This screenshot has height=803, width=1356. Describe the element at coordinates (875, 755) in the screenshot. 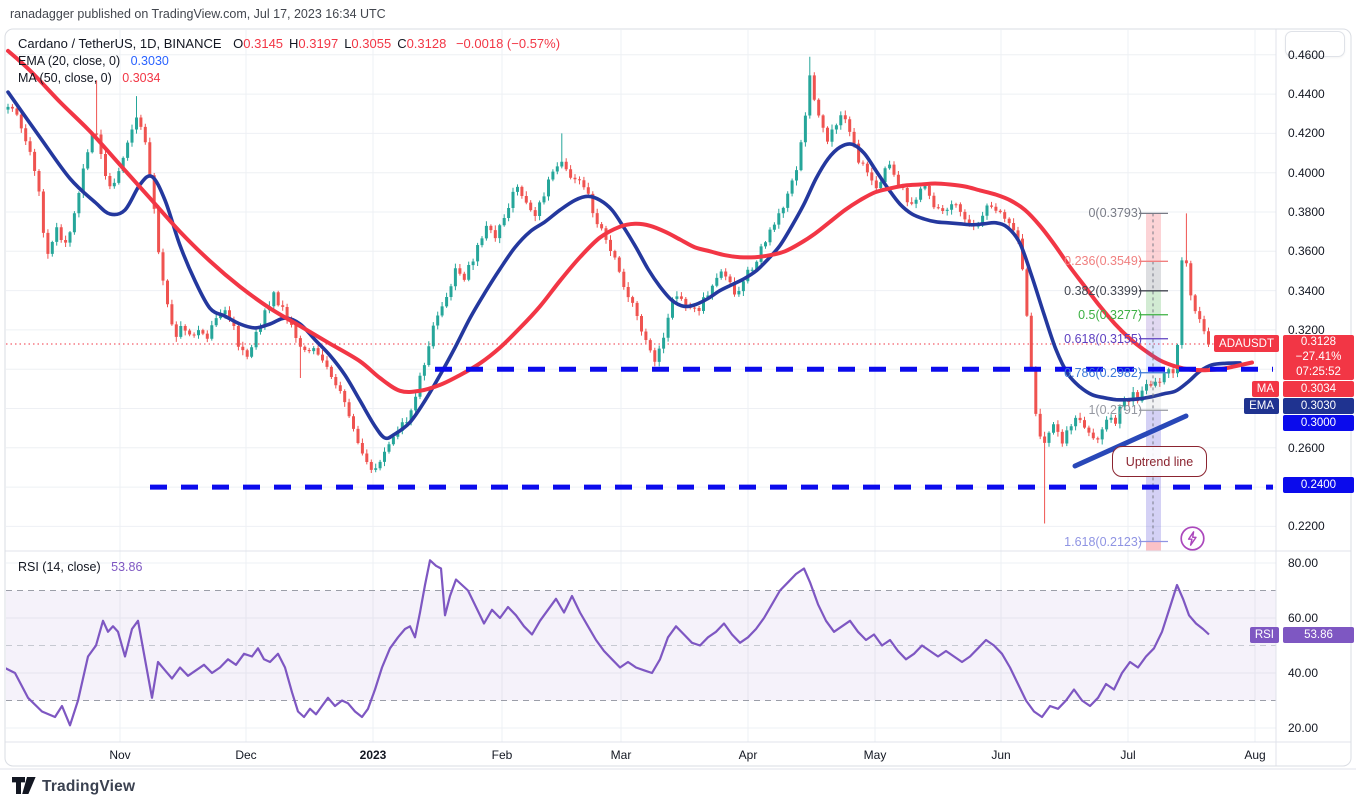

I see `time-axis-label-May: May` at that location.